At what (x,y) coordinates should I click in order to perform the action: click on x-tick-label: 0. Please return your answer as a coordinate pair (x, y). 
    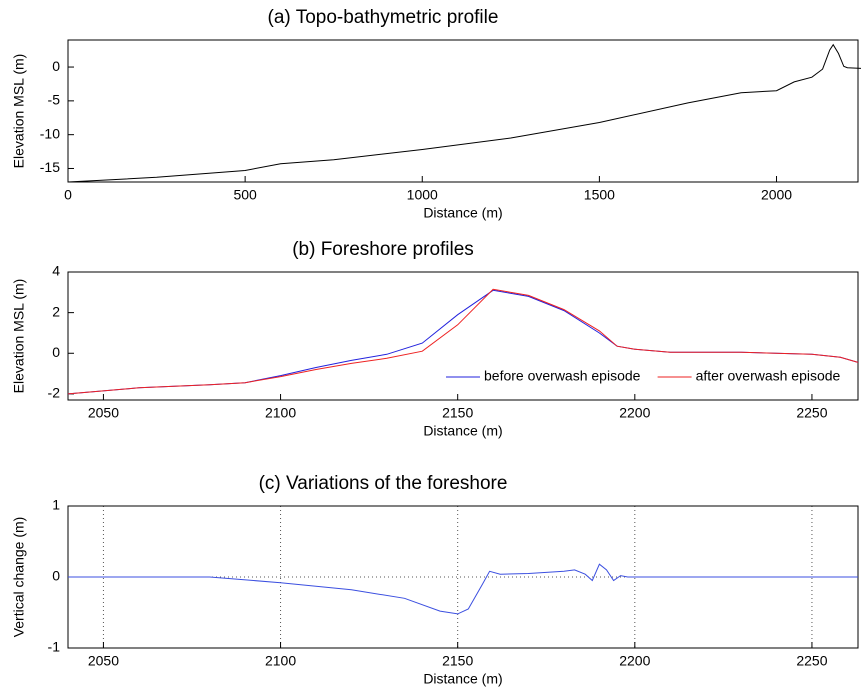
    Looking at the image, I should click on (68, 195).